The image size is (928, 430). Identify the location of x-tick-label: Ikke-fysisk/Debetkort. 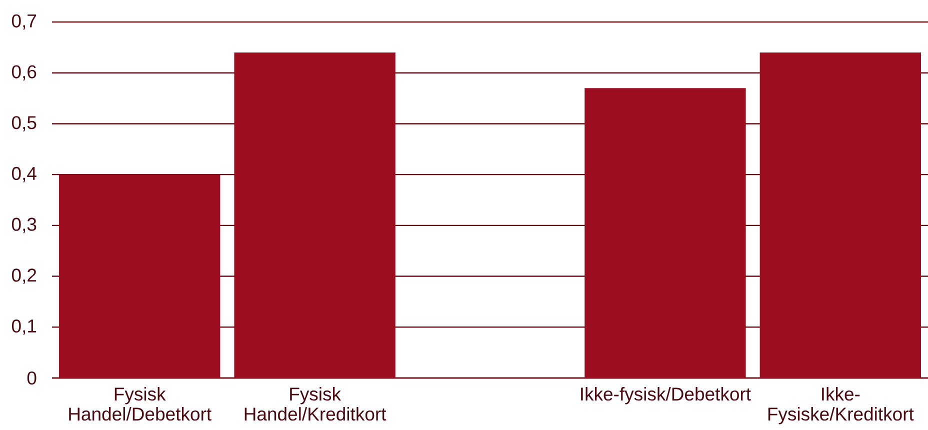
(666, 395).